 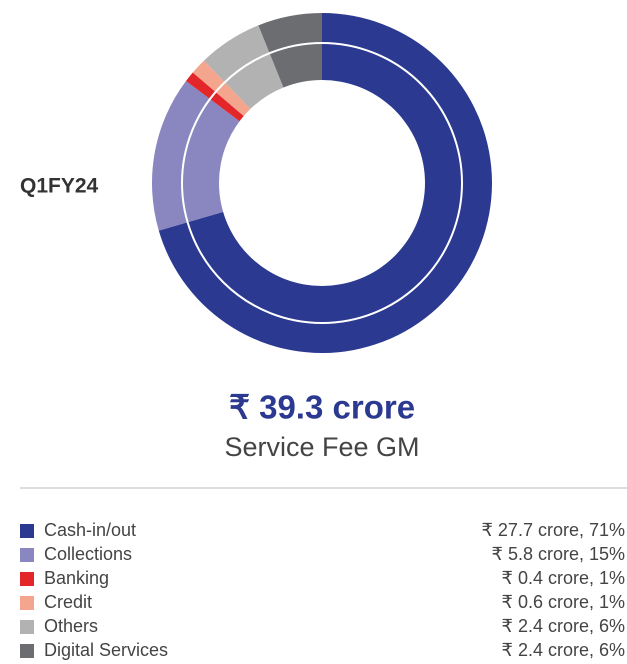 I want to click on legend-value: ₹ 27.7 crore, 71%, so click(x=553, y=530).